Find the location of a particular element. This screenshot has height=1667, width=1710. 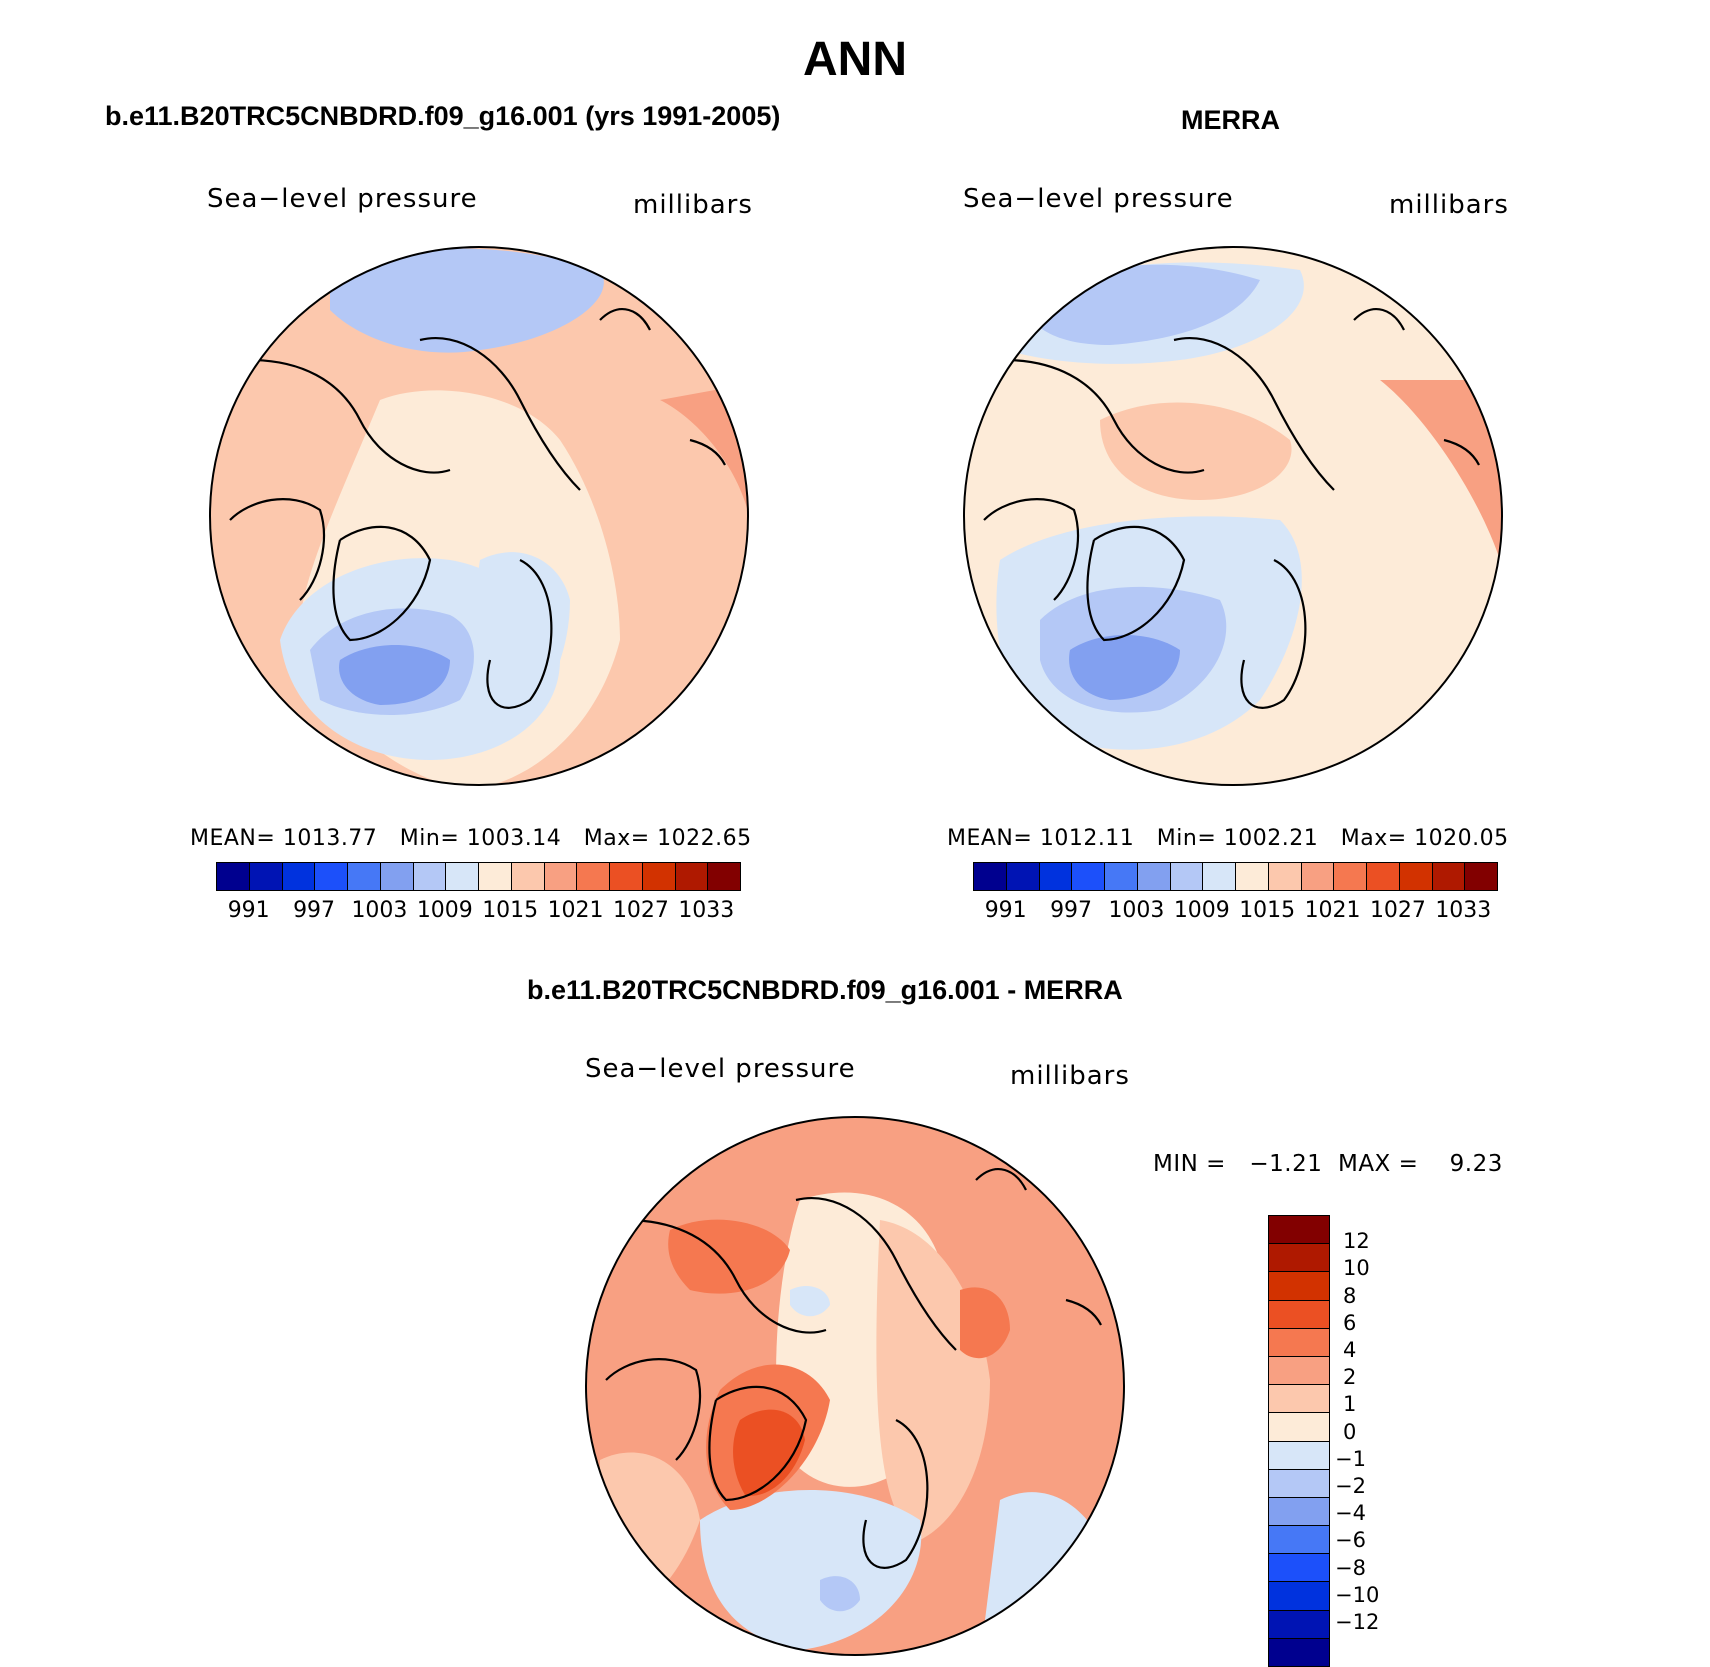

colorbar-model-tick-label: 1009 is located at coordinates (444, 910).